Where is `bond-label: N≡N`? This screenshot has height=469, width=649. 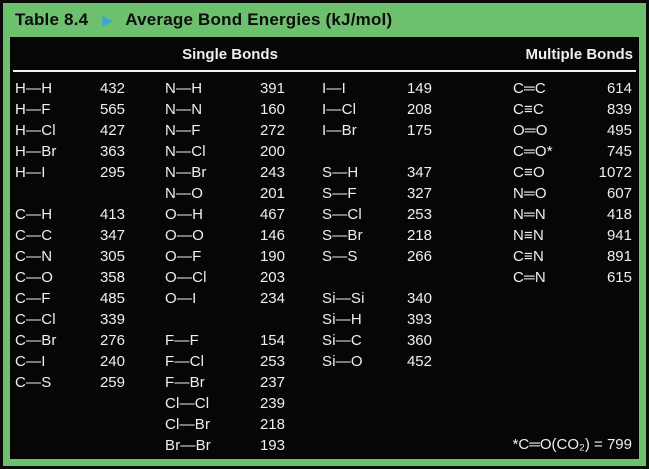
bond-label: N≡N is located at coordinates (529, 235).